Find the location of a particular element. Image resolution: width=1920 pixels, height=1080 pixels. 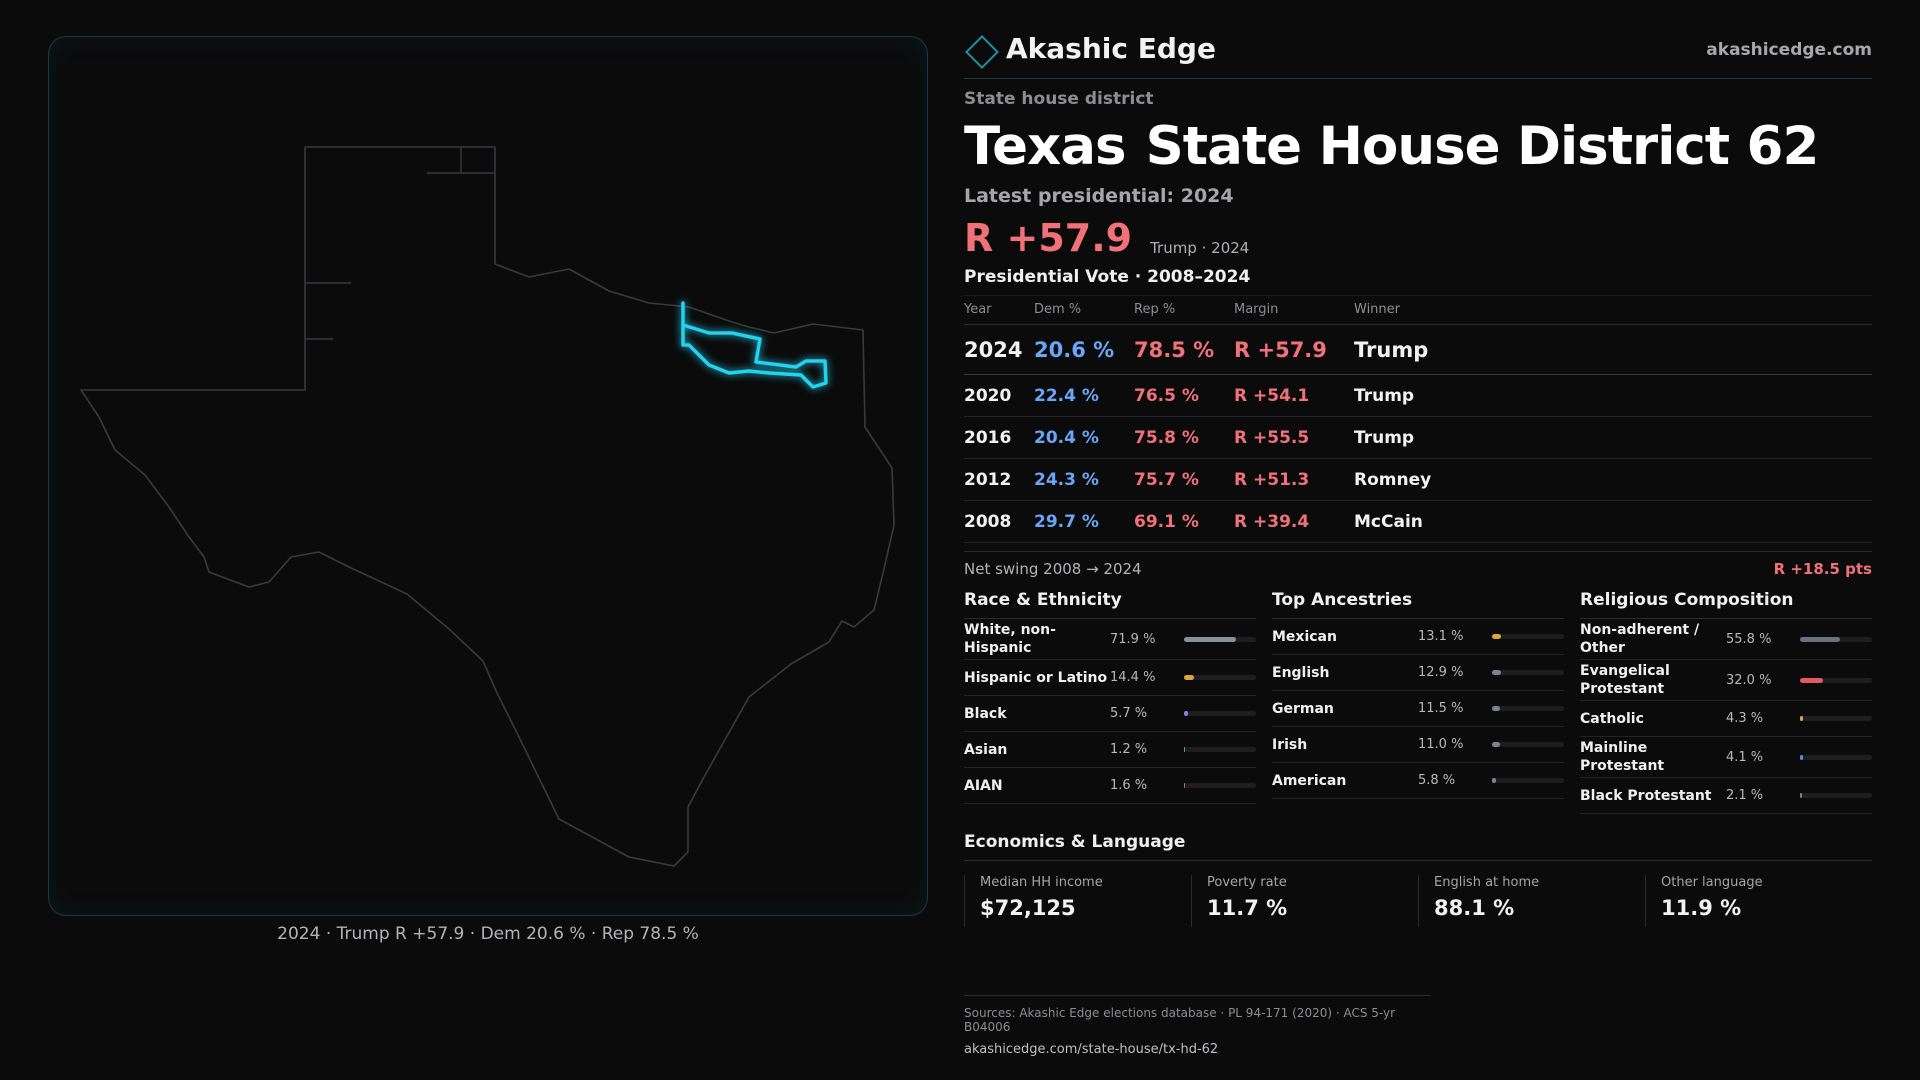

econ-label: Median HH income is located at coordinates (1041, 882).